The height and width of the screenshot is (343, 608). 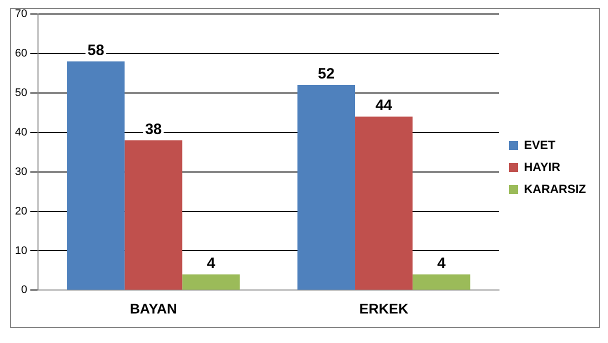 I want to click on y-tick-label: 40, so click(x=21, y=132).